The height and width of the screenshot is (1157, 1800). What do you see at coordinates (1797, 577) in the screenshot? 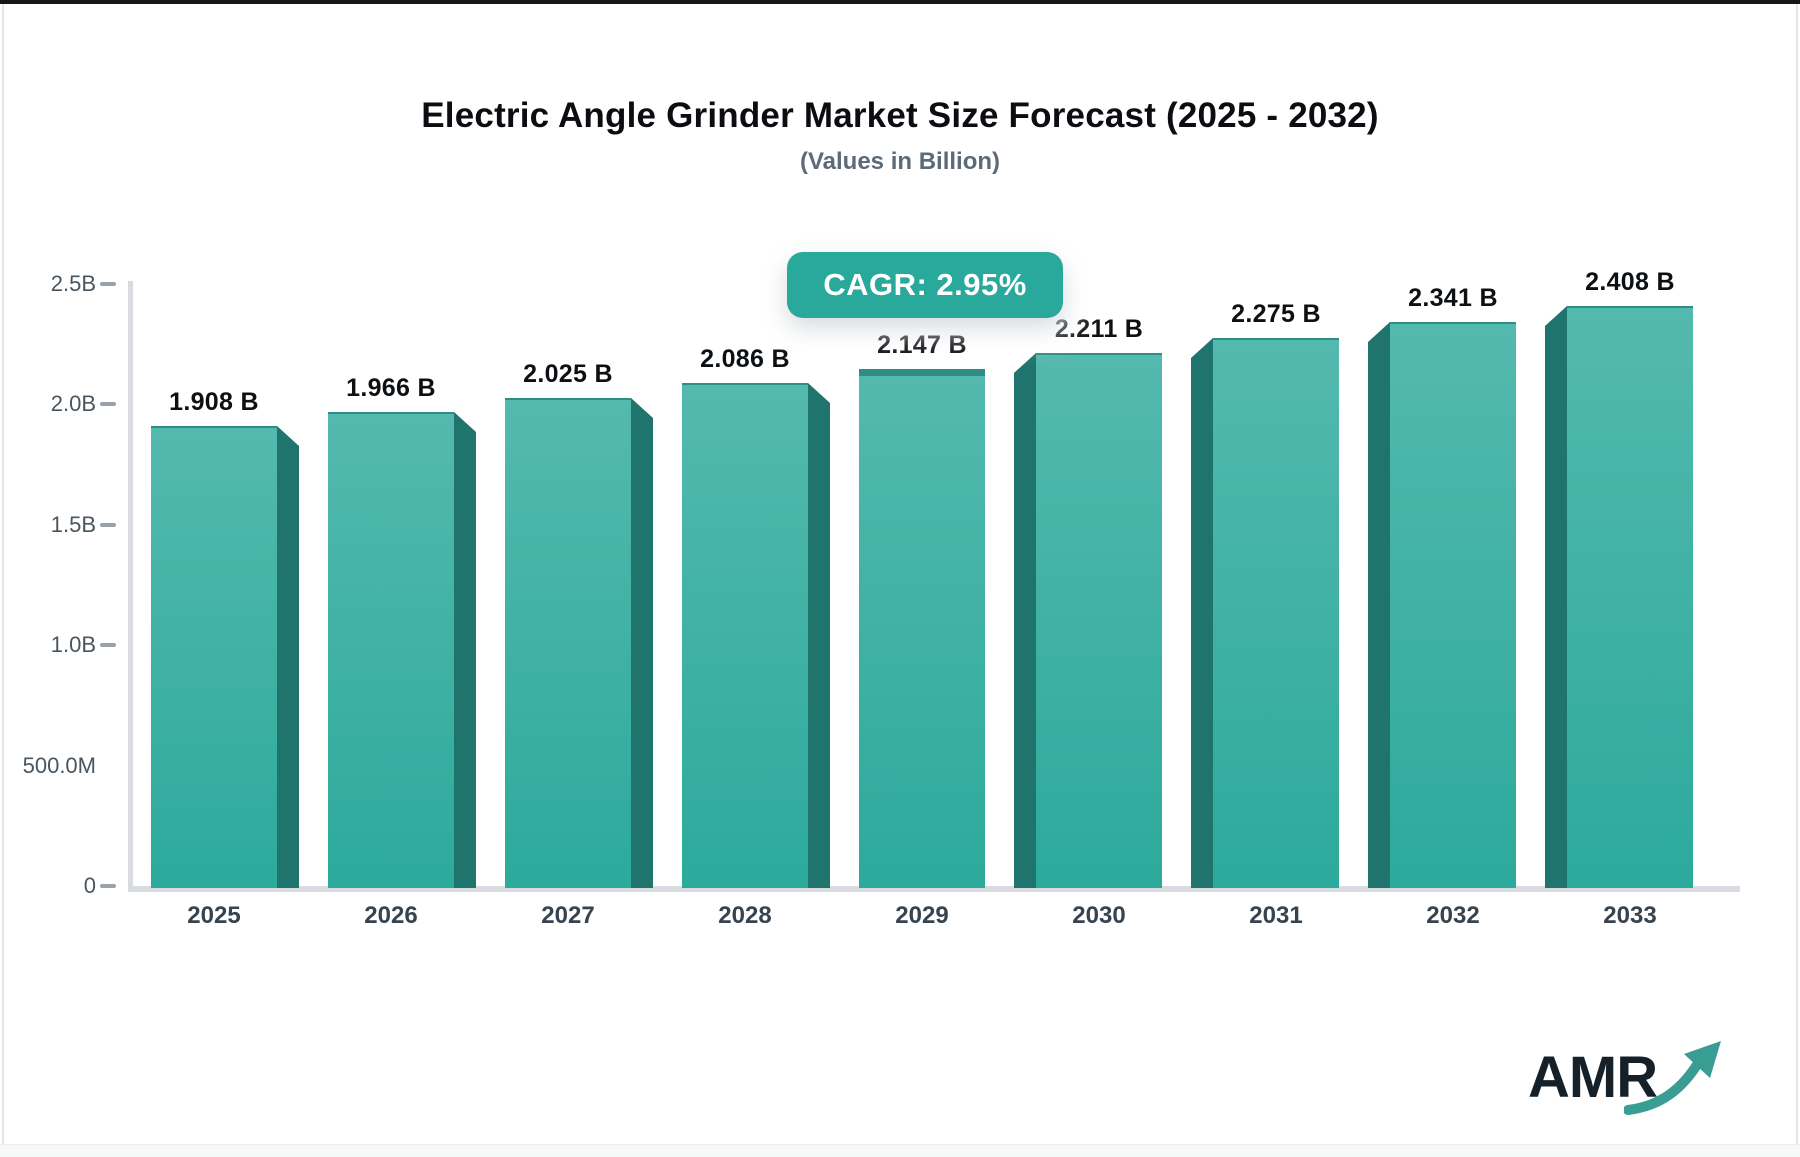
I see `card-right-border` at bounding box center [1797, 577].